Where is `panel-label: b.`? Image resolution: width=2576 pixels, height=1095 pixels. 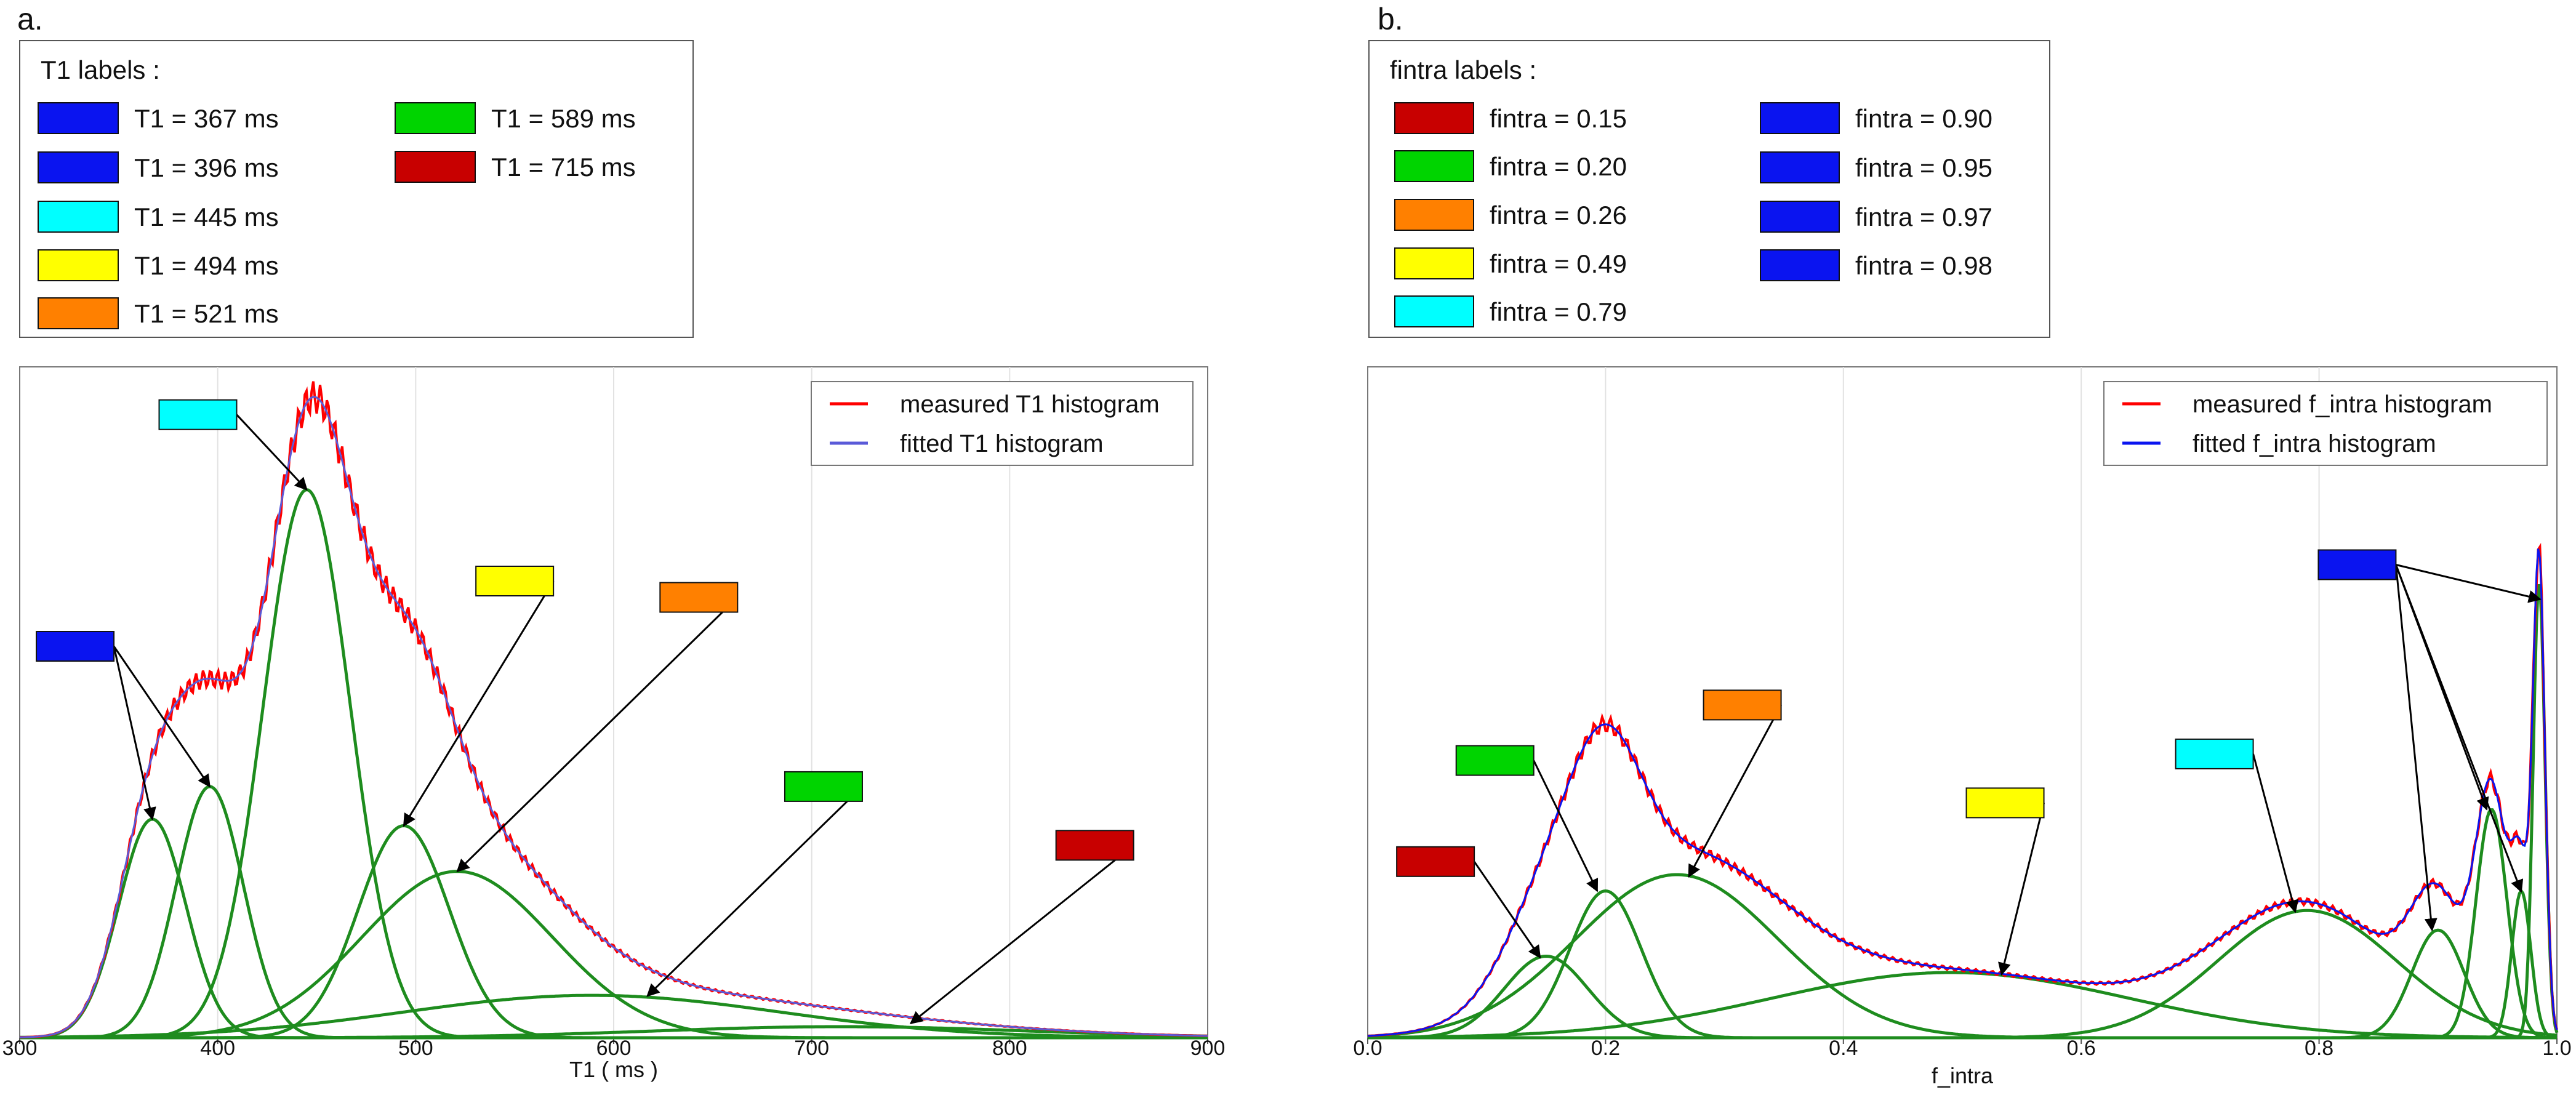
panel-label: b. is located at coordinates (1390, 19).